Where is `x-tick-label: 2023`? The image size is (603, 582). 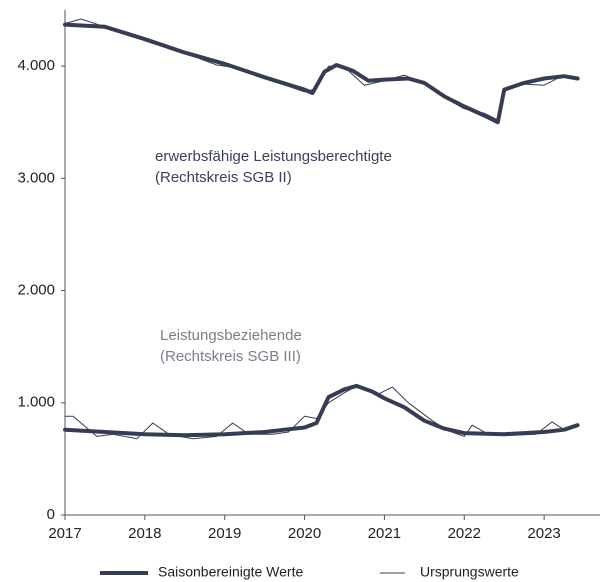 x-tick-label: 2023 is located at coordinates (543, 533).